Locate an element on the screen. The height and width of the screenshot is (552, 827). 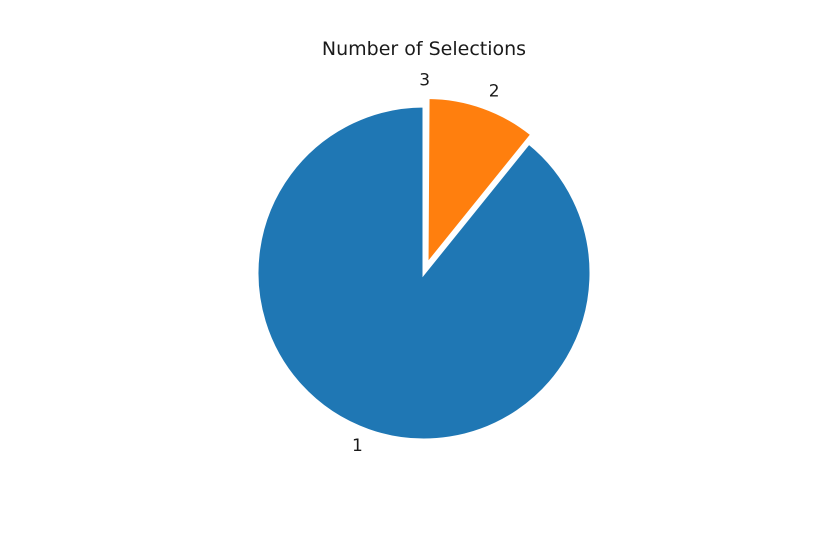
chart-title: Number of Selections is located at coordinates (424, 49).